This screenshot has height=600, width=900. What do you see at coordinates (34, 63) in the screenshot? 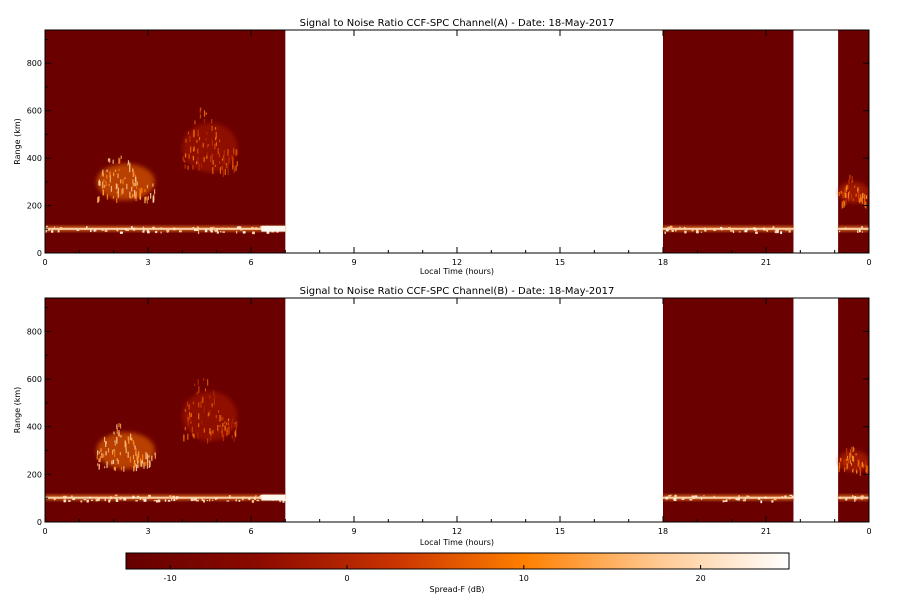
I see `y-tick-label: 800` at bounding box center [34, 63].